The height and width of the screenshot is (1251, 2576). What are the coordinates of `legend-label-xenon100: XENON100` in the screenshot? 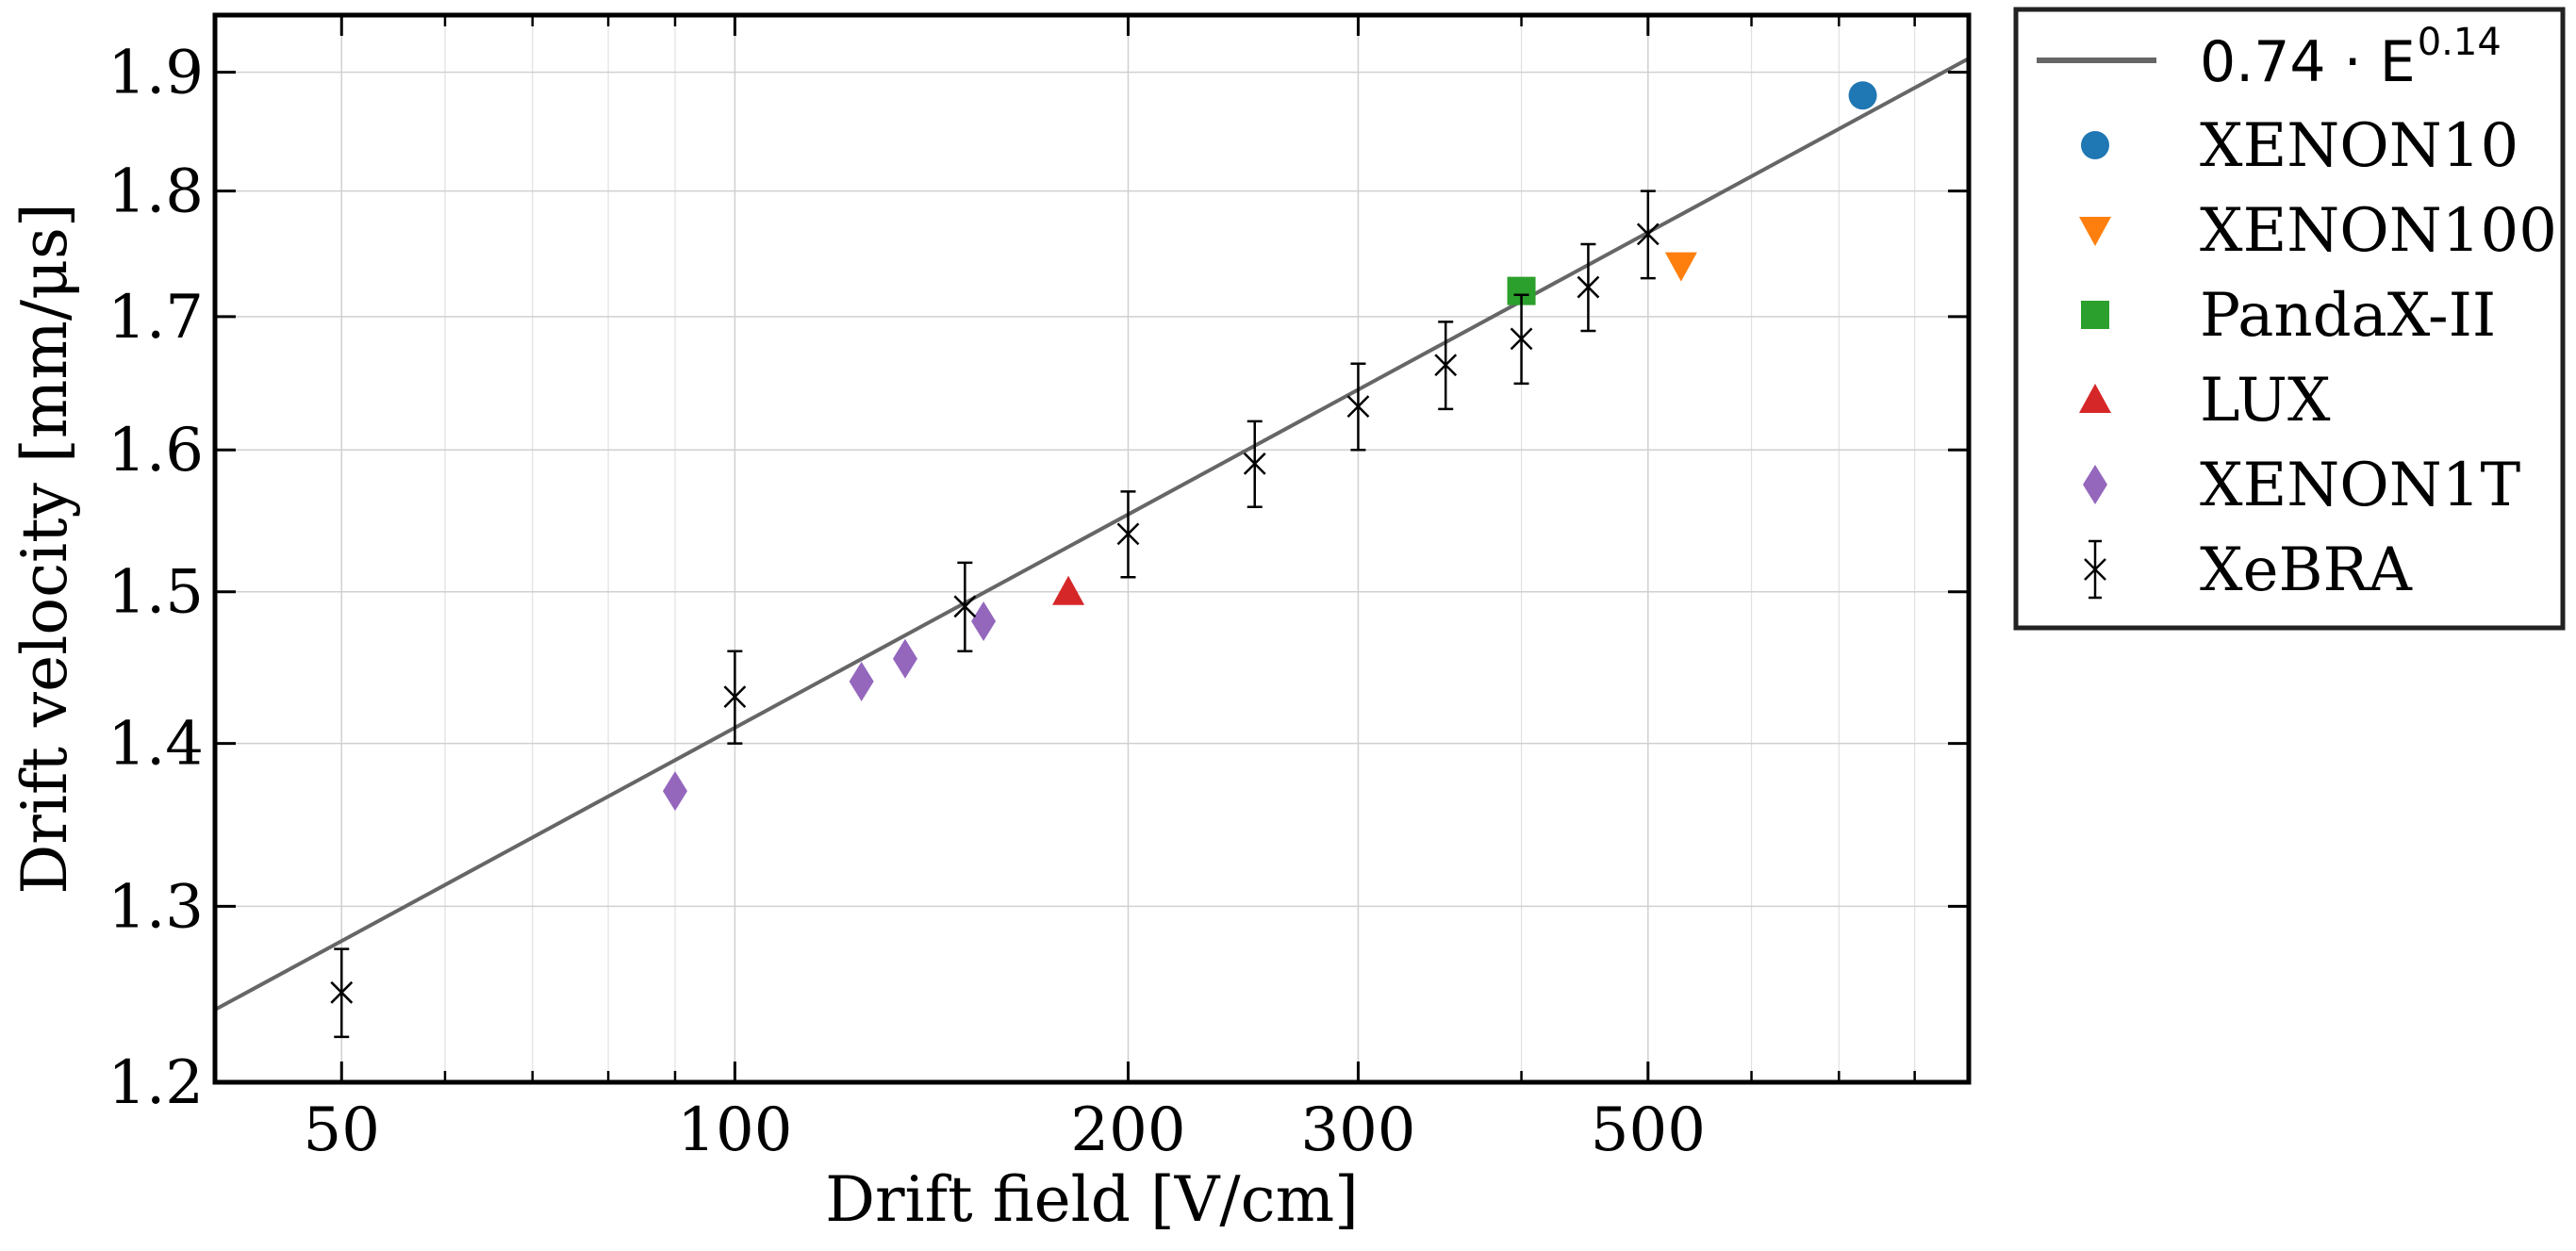 It's located at (2378, 231).